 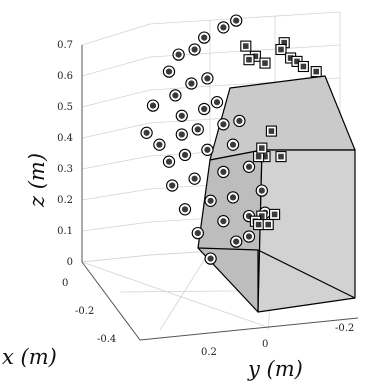 What do you see at coordinates (84, 311) in the screenshot?
I see `x-tick-label: -0.2` at bounding box center [84, 311].